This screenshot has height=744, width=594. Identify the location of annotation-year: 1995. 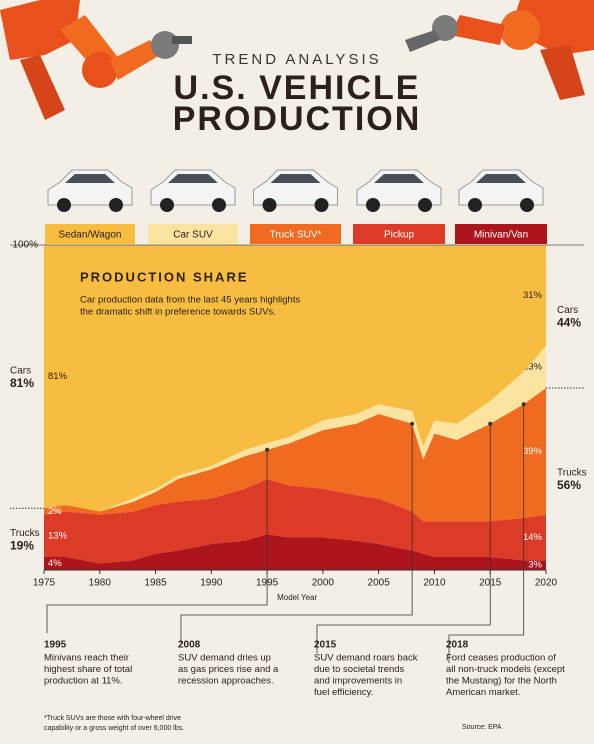
(55, 645).